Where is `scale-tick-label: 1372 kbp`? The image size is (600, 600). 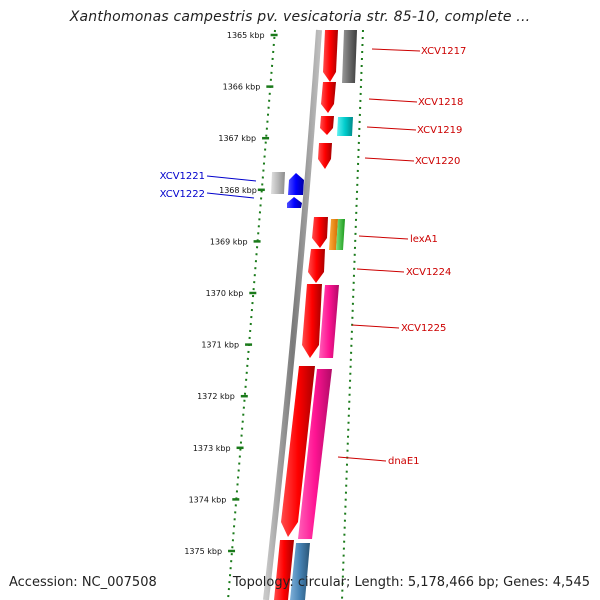 scale-tick-label: 1372 kbp is located at coordinates (216, 396).